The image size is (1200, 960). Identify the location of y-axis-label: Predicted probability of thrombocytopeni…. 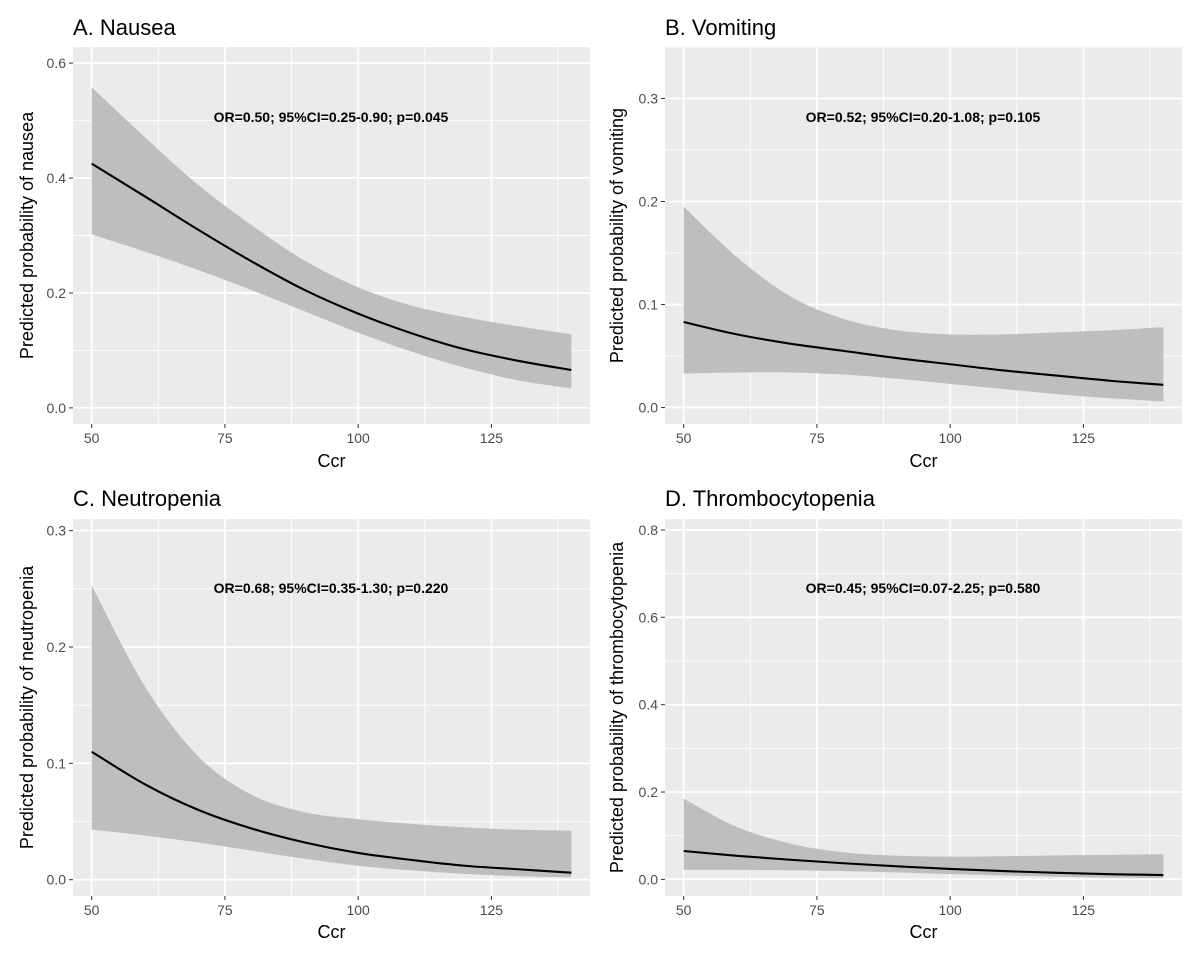
(617, 707).